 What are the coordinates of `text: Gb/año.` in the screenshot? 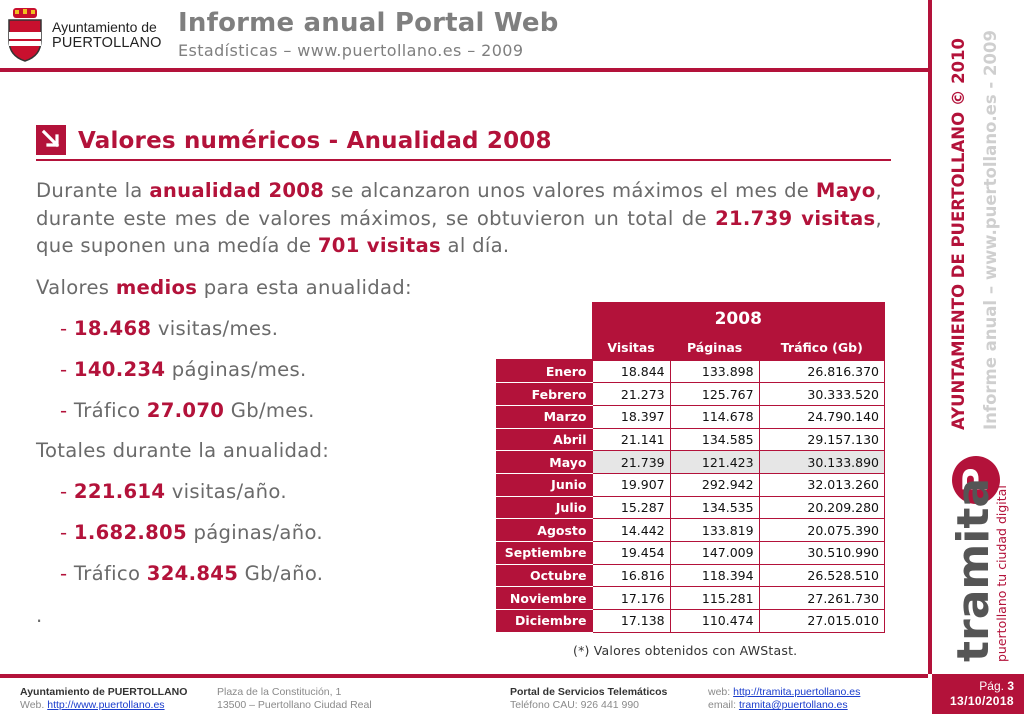 It's located at (281, 573).